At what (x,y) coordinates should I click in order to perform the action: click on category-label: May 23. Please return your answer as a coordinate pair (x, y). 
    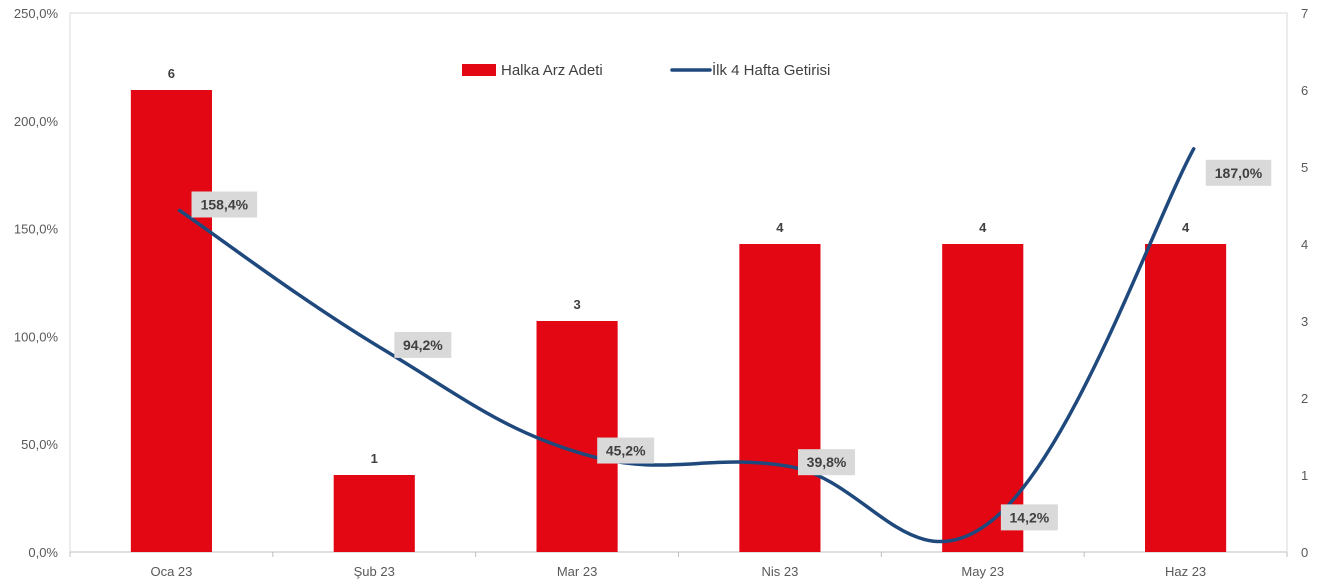
    Looking at the image, I should click on (982, 571).